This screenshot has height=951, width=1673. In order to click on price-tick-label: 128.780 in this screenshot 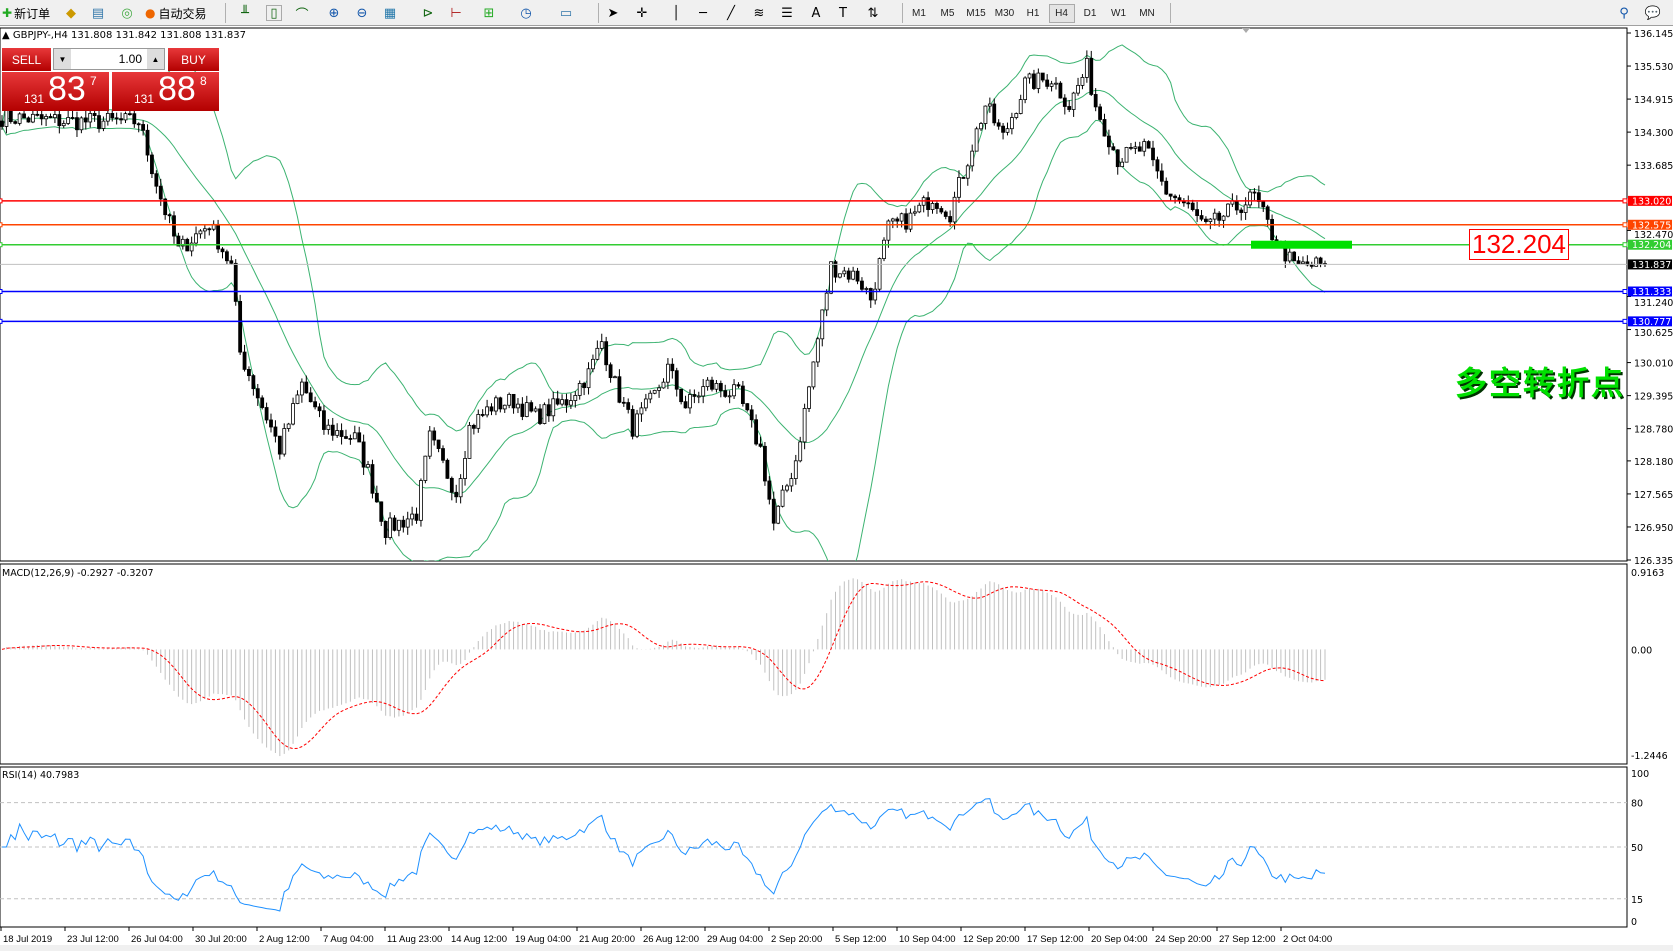, I will do `click(1653, 430)`.